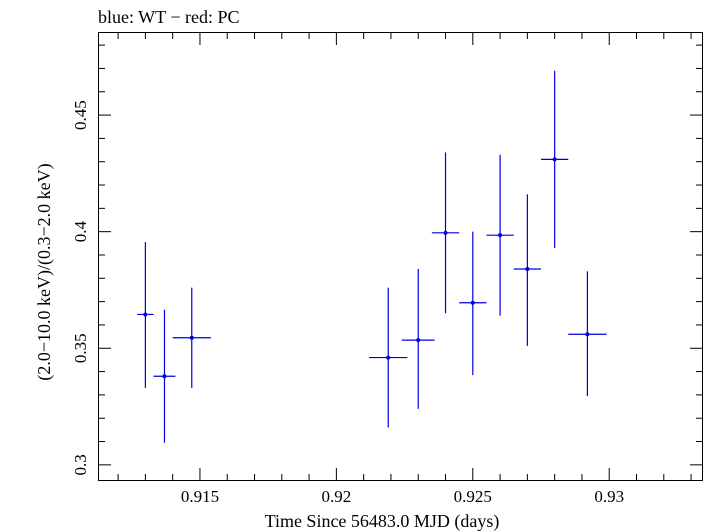 This screenshot has height=532, width=705. What do you see at coordinates (80, 115) in the screenshot?
I see `y-tick-label: 0.45` at bounding box center [80, 115].